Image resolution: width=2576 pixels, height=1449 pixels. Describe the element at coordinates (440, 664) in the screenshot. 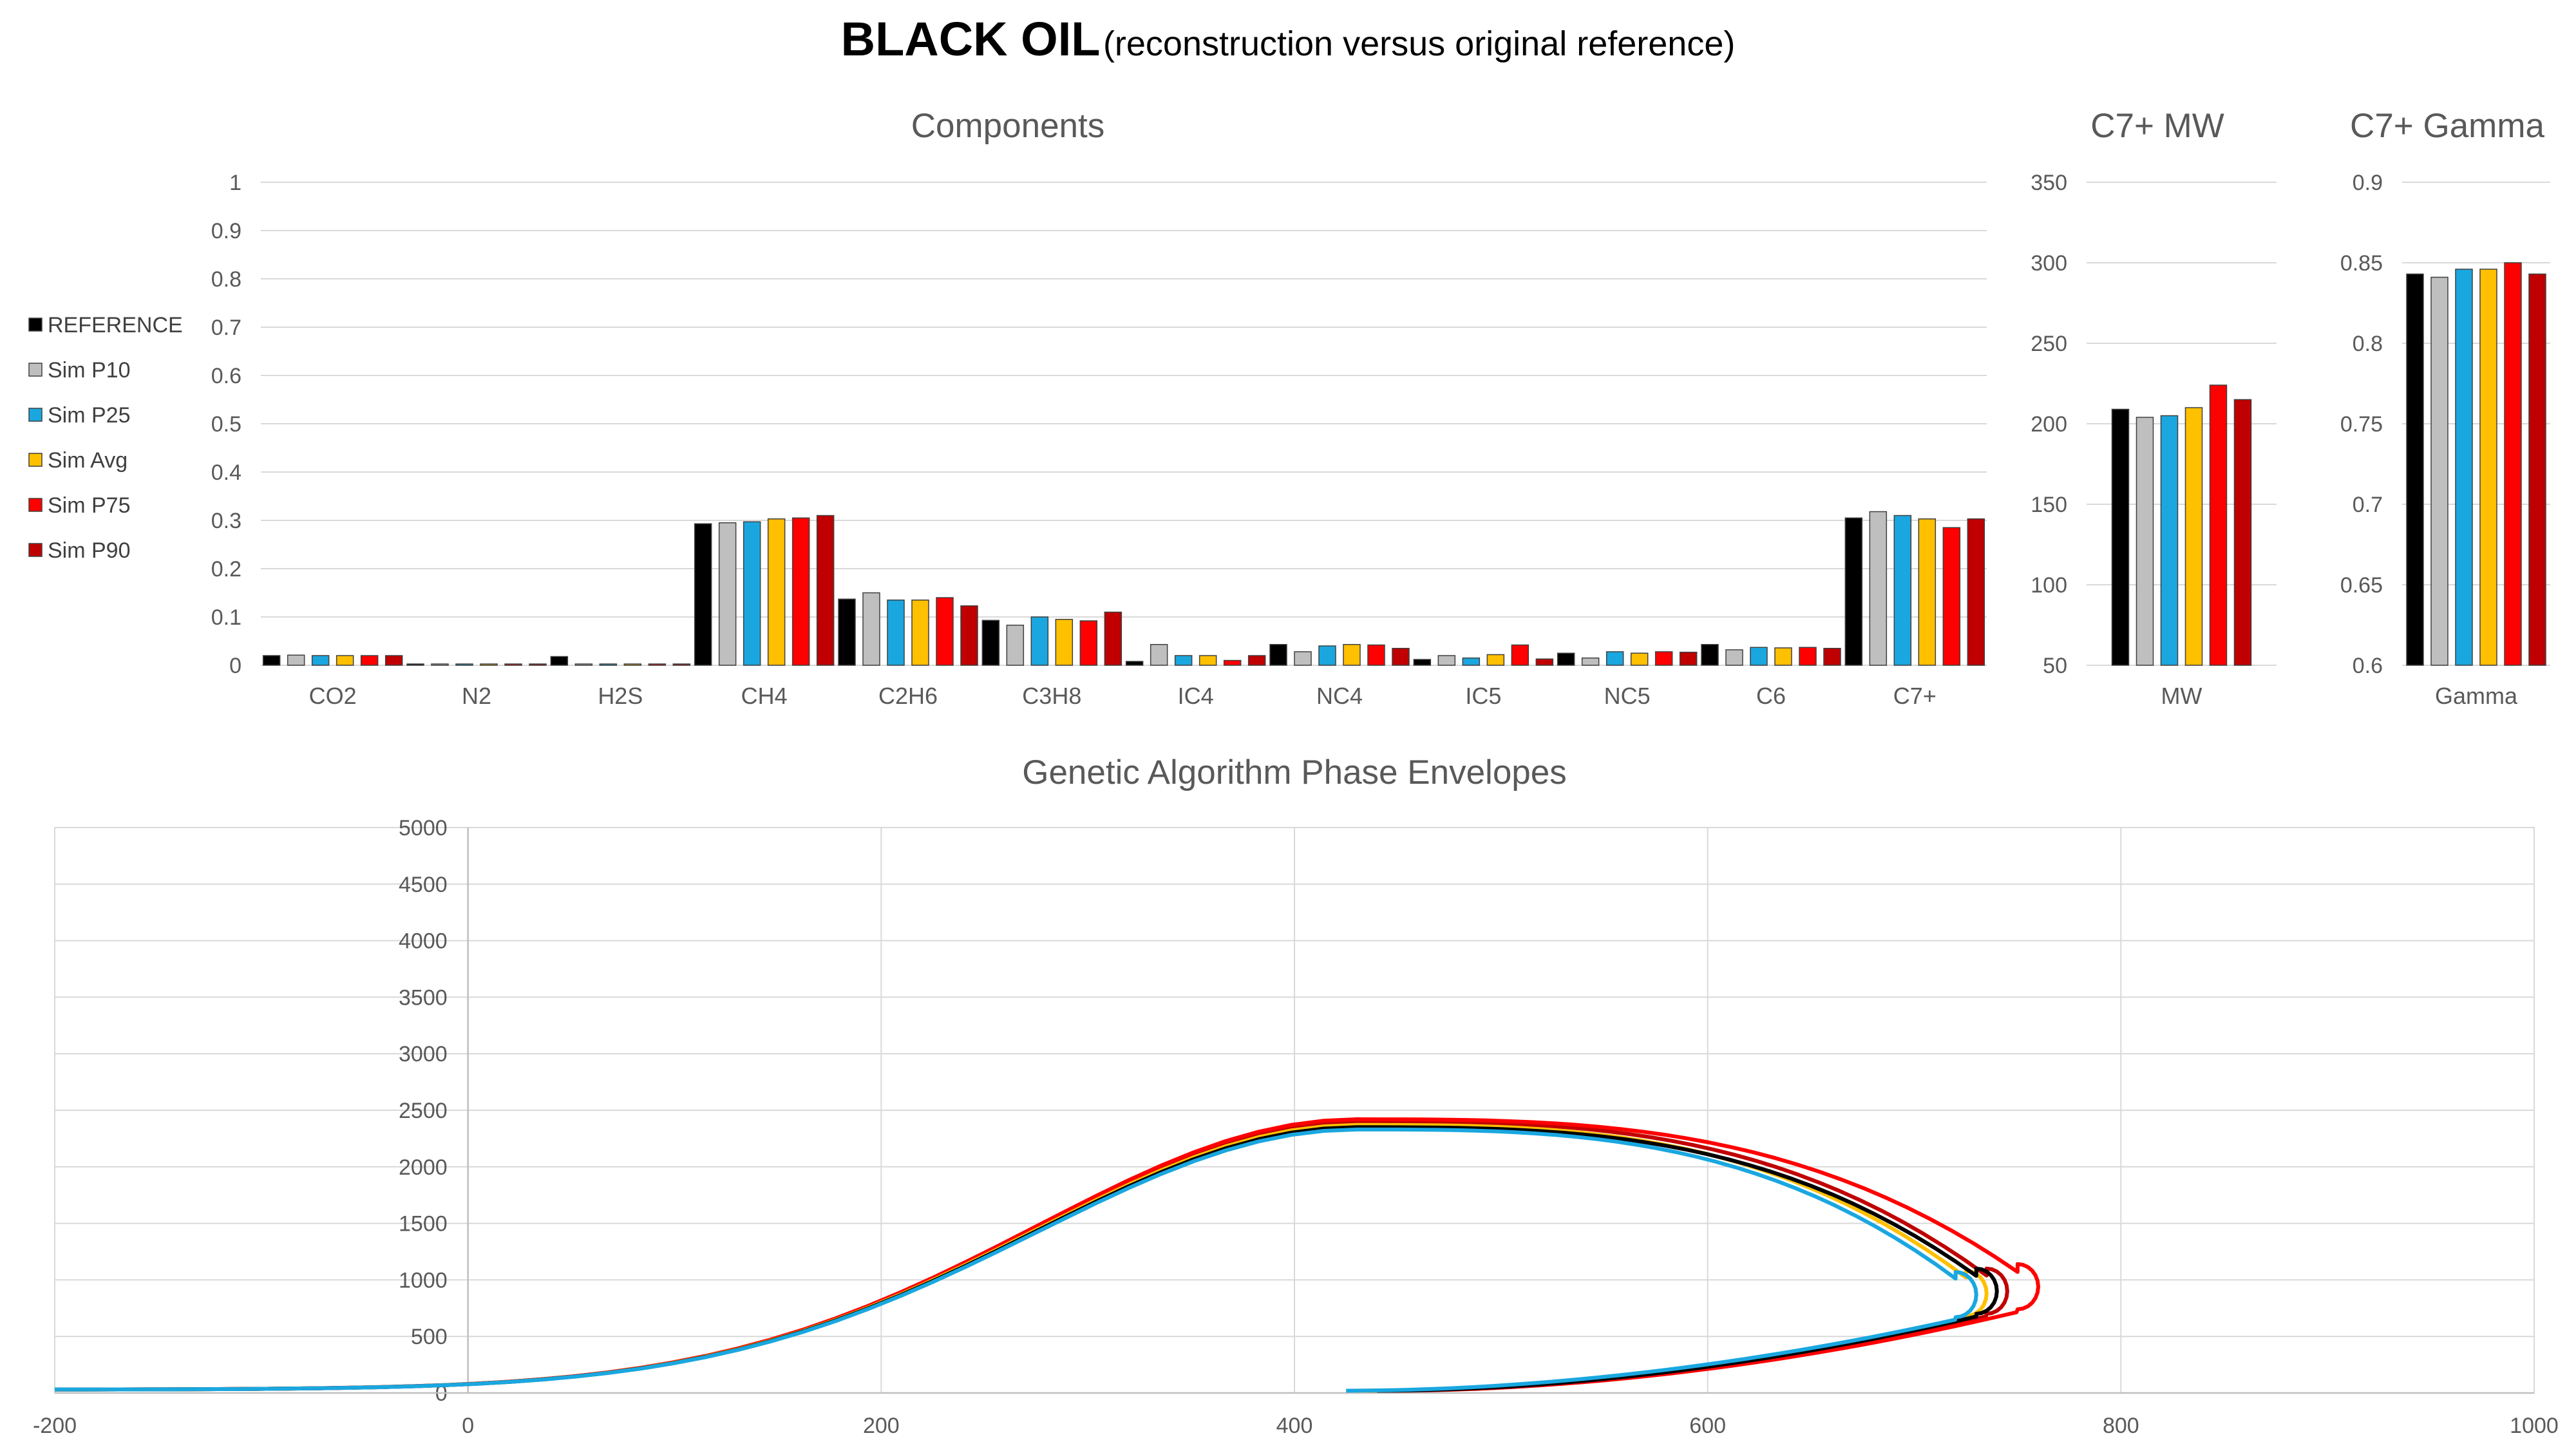

I see `bar-sim-p10-n2` at that location.